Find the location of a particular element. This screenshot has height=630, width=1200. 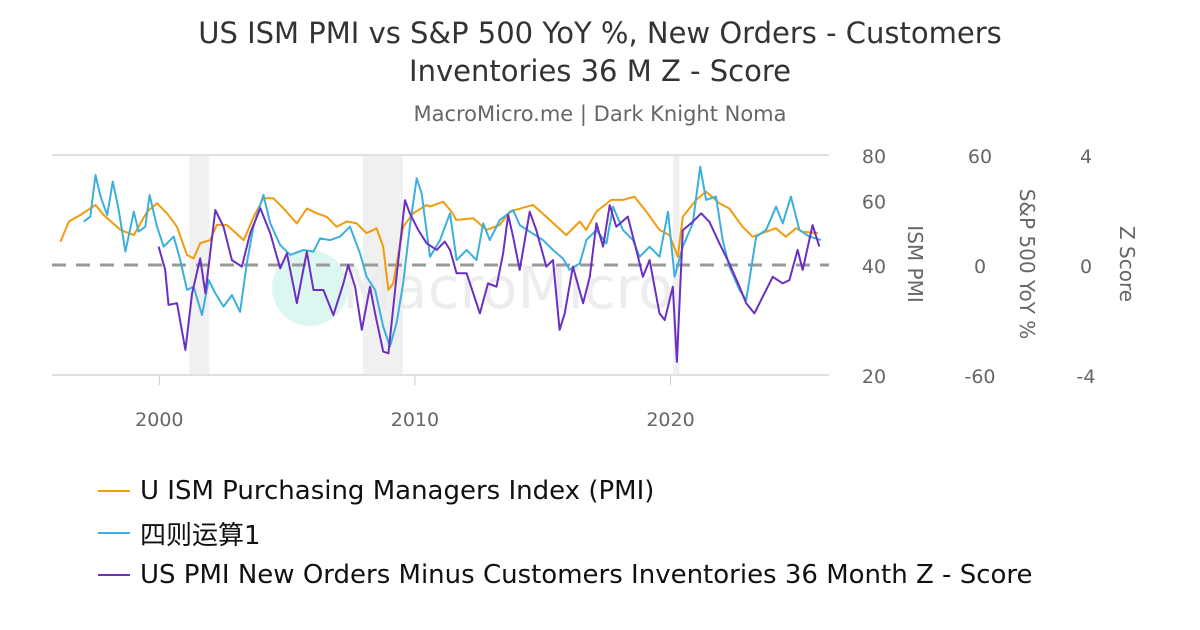

chart-subtitle: MacroMicro.me | Dark Knight Noma is located at coordinates (600, 114).